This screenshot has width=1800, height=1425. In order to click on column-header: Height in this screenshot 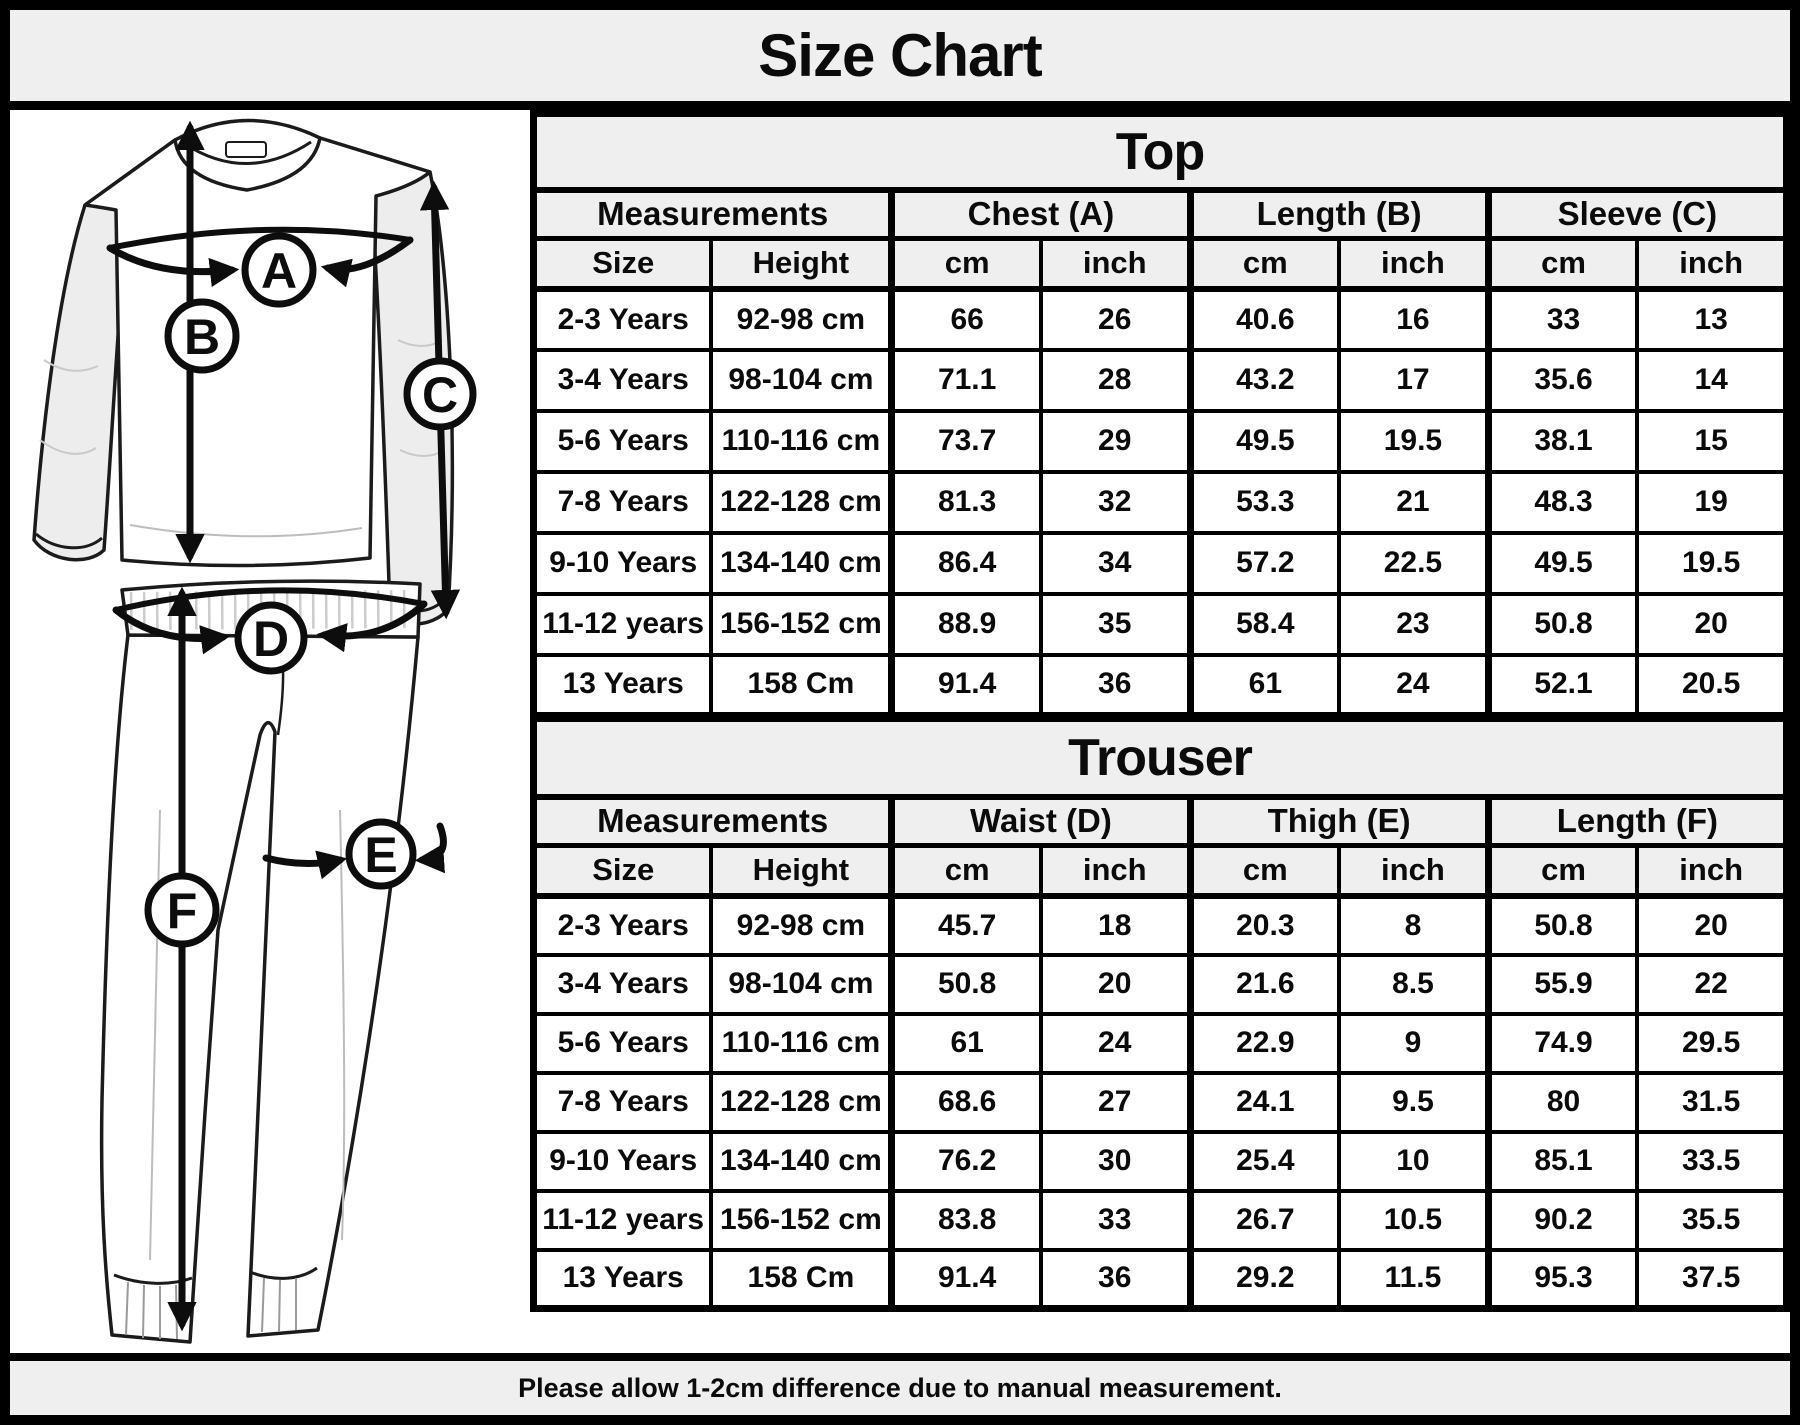, I will do `click(800, 265)`.